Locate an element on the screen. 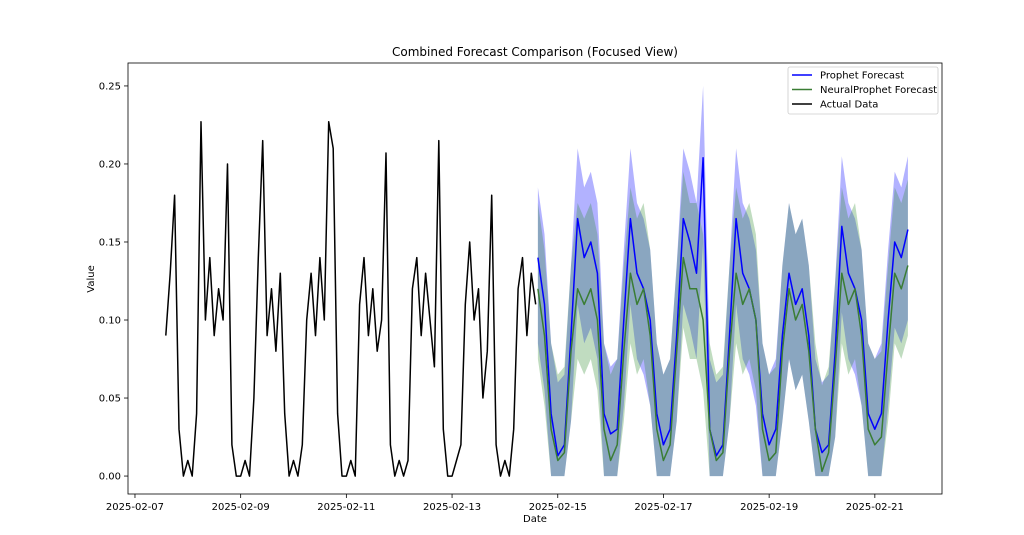 The image size is (1024, 535). neuralprophet-forecast-line is located at coordinates (723, 364).